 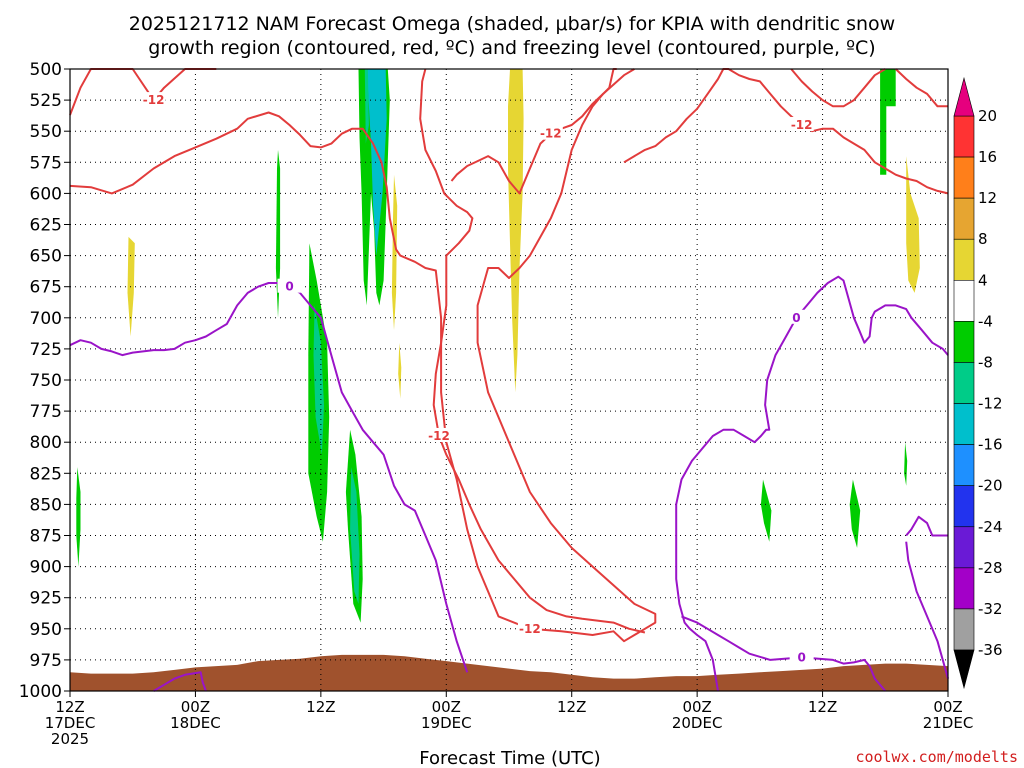 I want to click on x-tick-label: 21DEC, so click(x=948, y=723).